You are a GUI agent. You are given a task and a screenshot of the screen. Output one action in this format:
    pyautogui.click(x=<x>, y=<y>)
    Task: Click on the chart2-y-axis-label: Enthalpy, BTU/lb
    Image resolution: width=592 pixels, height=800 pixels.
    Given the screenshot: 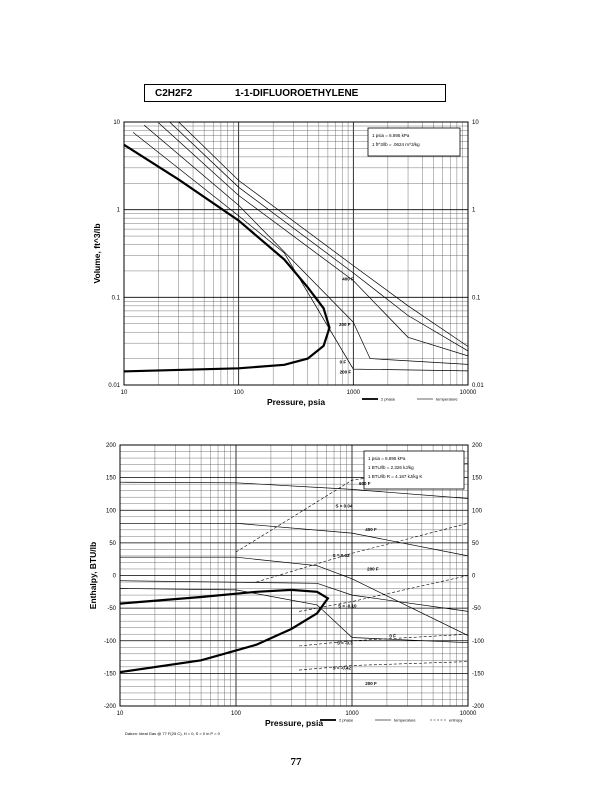 What is the action you would take?
    pyautogui.click(x=93, y=575)
    